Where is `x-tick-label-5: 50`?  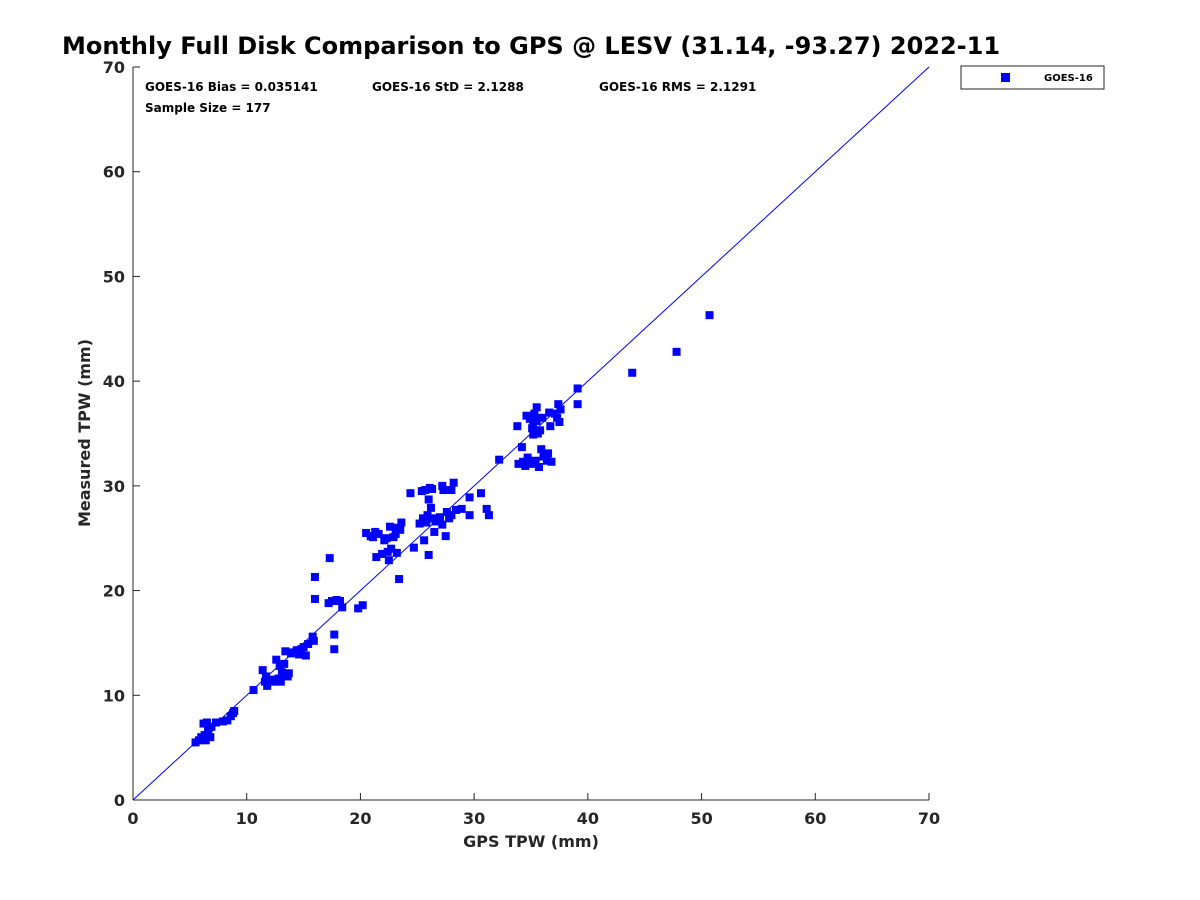 x-tick-label-5: 50 is located at coordinates (701, 818).